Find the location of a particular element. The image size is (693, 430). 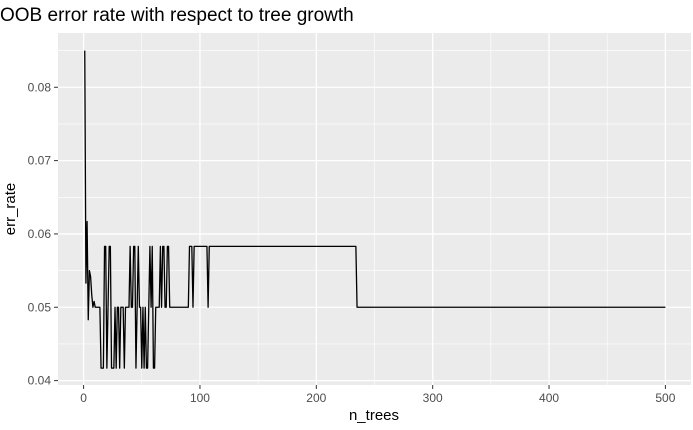

y-tick-label-4: 0.08 is located at coordinates (40, 87).